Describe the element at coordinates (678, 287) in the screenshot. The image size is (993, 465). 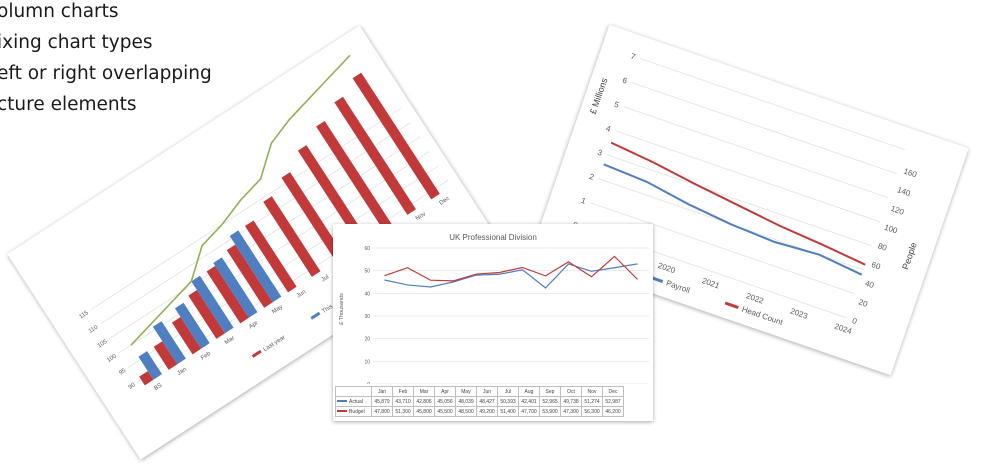
I see `legend-label: Payroll` at that location.